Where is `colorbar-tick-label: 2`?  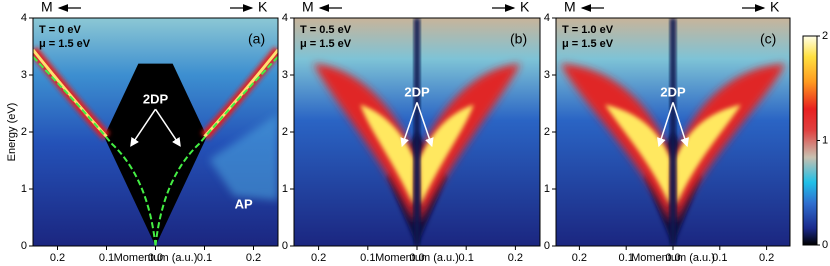 colorbar-tick-label: 2 is located at coordinates (825, 36).